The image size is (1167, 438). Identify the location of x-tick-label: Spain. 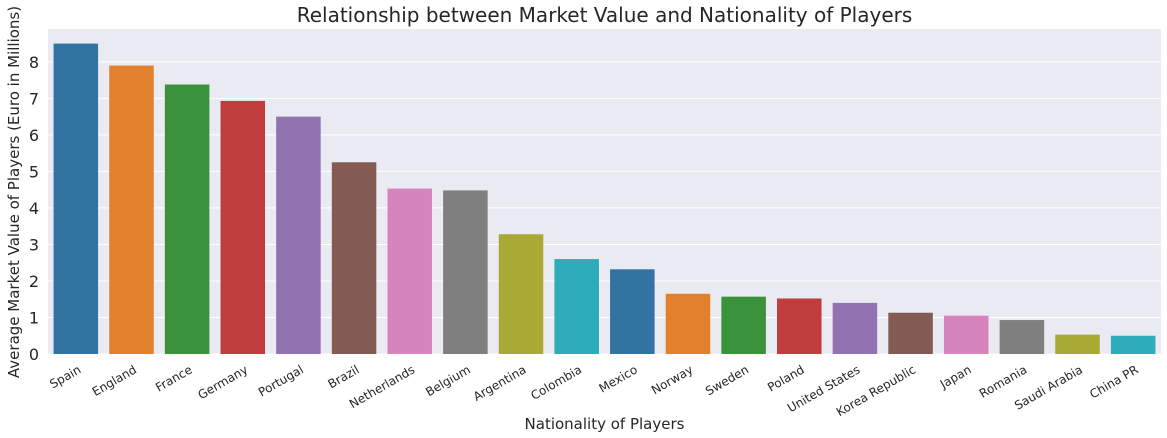
(65, 376).